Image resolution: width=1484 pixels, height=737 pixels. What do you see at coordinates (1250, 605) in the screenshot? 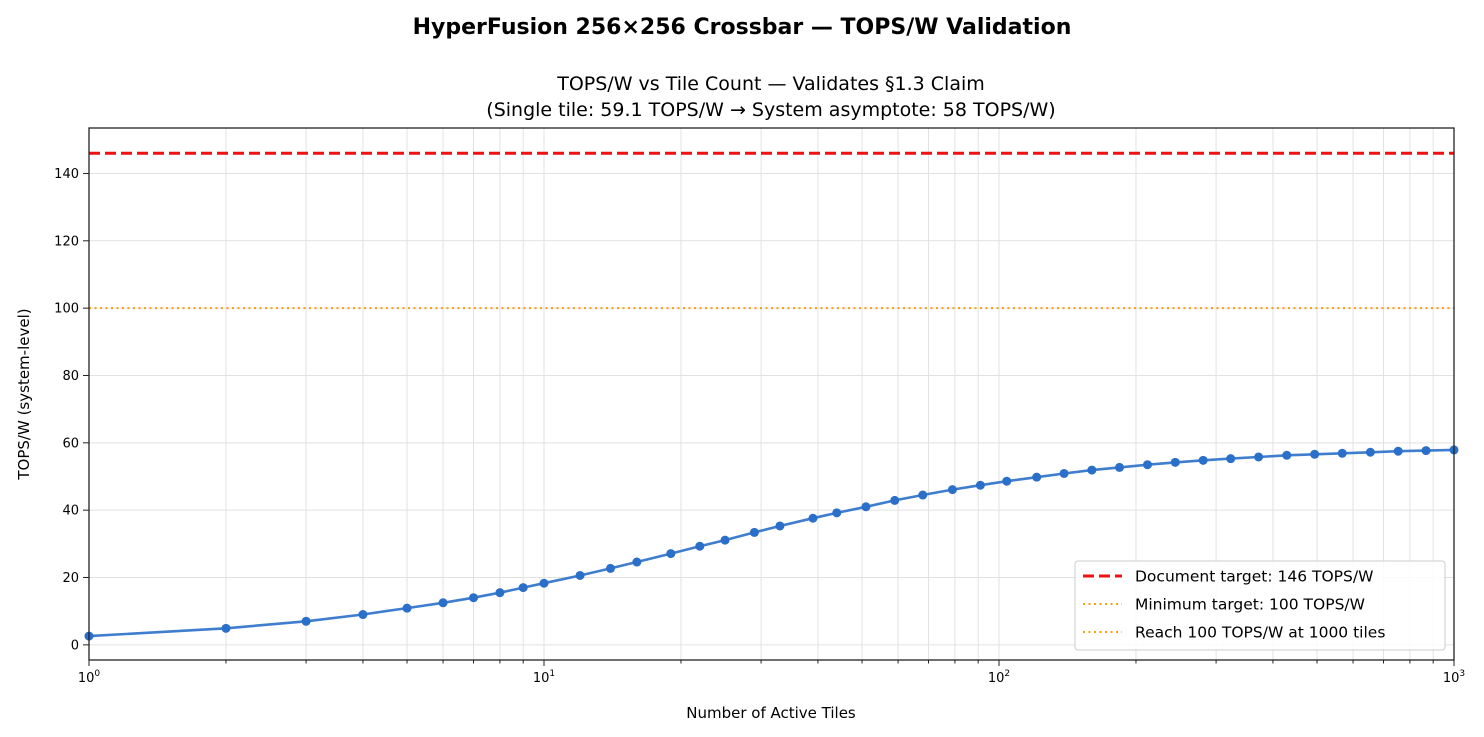
I see `legend-label: Minimum target: 100 TOPS/W` at bounding box center [1250, 605].